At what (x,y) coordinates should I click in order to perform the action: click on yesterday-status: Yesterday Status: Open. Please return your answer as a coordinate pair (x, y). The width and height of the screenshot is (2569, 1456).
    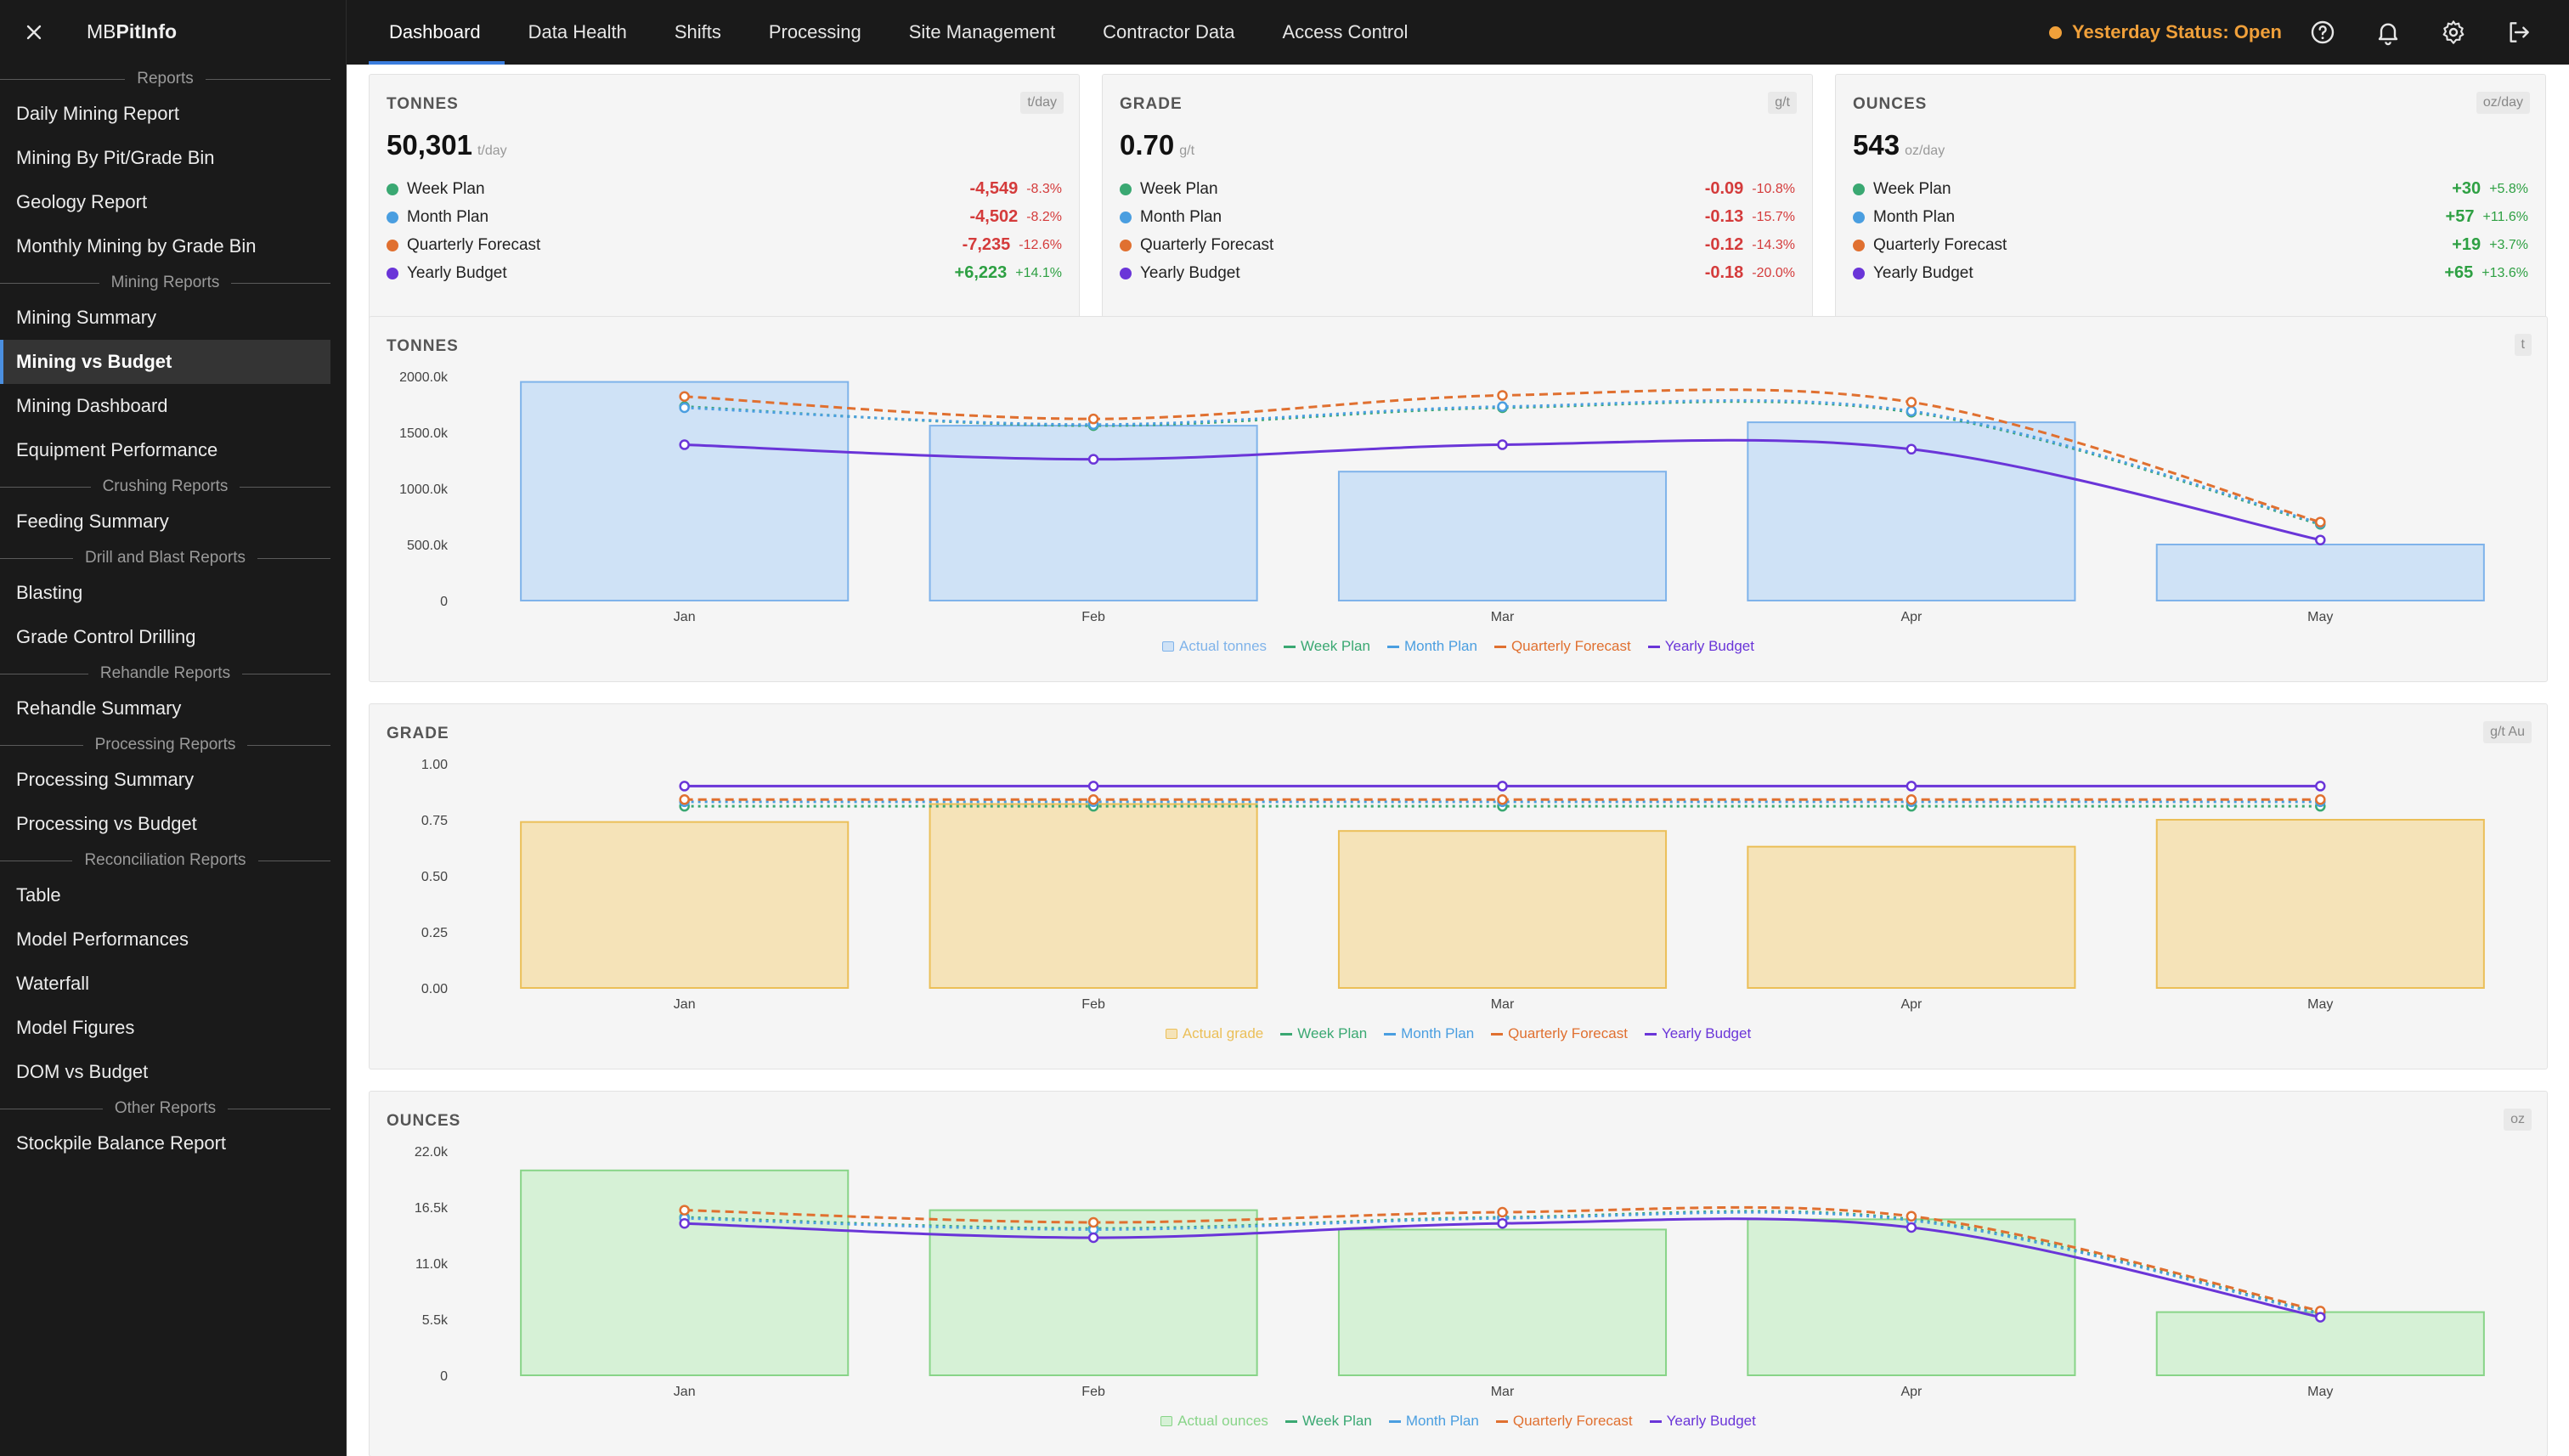
    Looking at the image, I should click on (2165, 32).